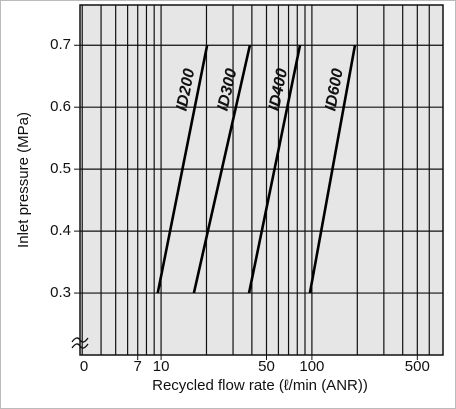 Image resolution: width=456 pixels, height=409 pixels. I want to click on y-tick-label: 0.5, so click(60, 168).